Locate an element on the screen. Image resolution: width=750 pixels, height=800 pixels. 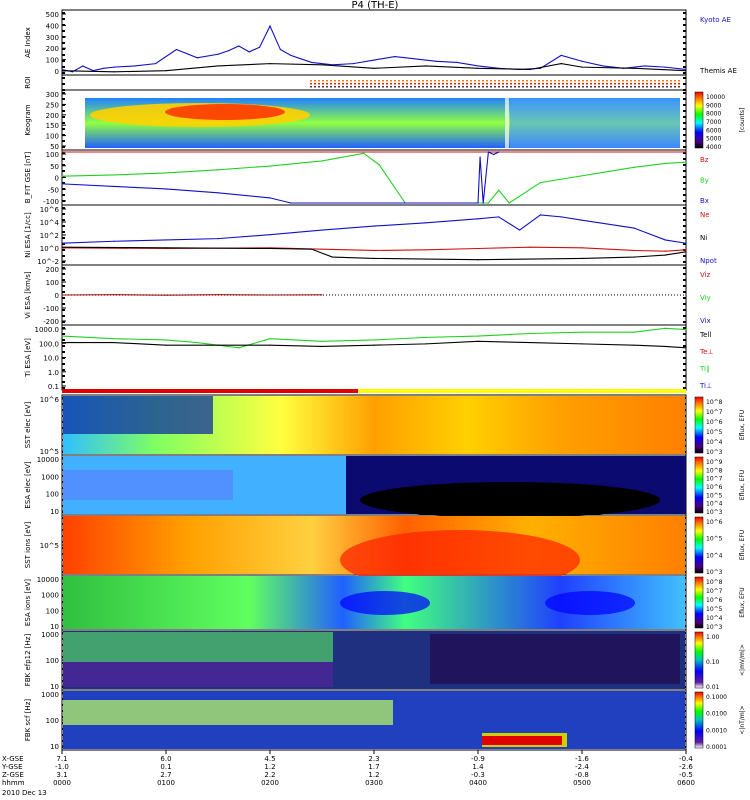
cbar-tick-sst_e: 10^3 is located at coordinates (714, 452).